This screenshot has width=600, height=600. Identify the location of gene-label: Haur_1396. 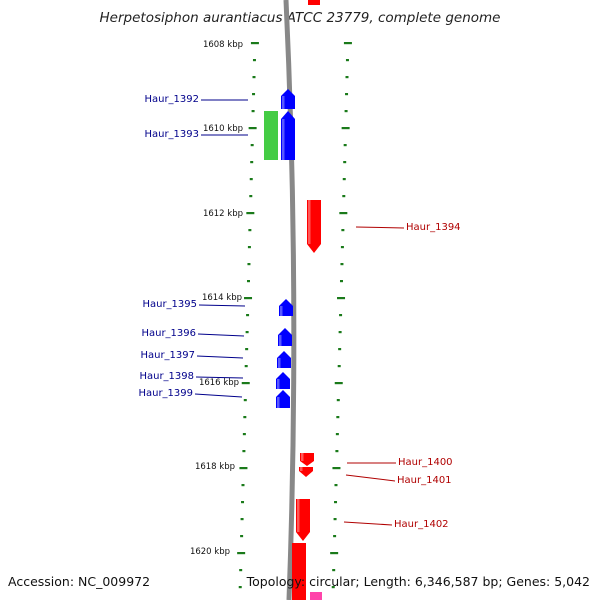
(168, 333).